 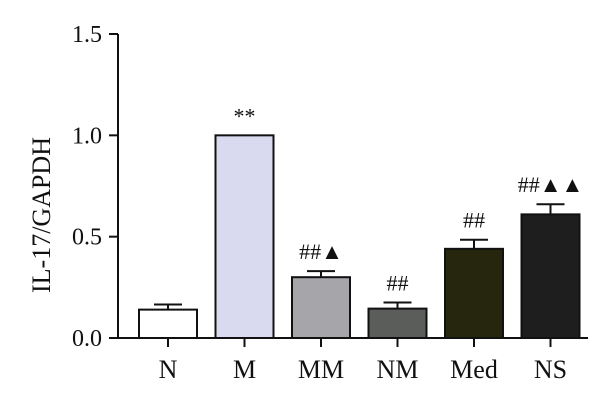 What do you see at coordinates (87, 35) in the screenshot?
I see `y-tick-label: 1.5` at bounding box center [87, 35].